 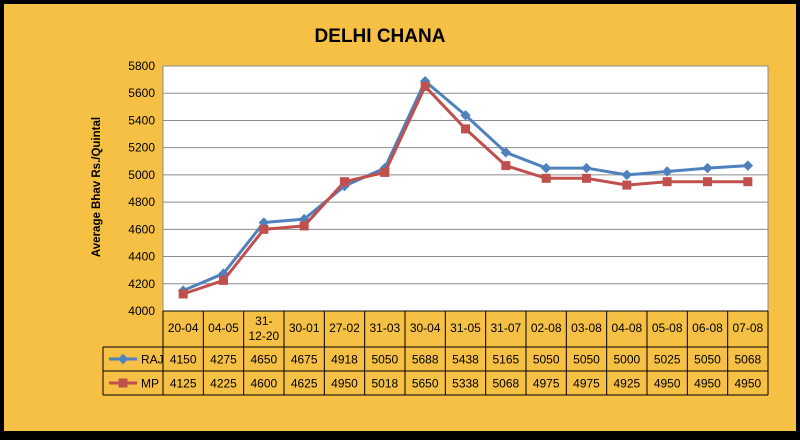 I want to click on data-label-raj: 5688, so click(x=425, y=360).